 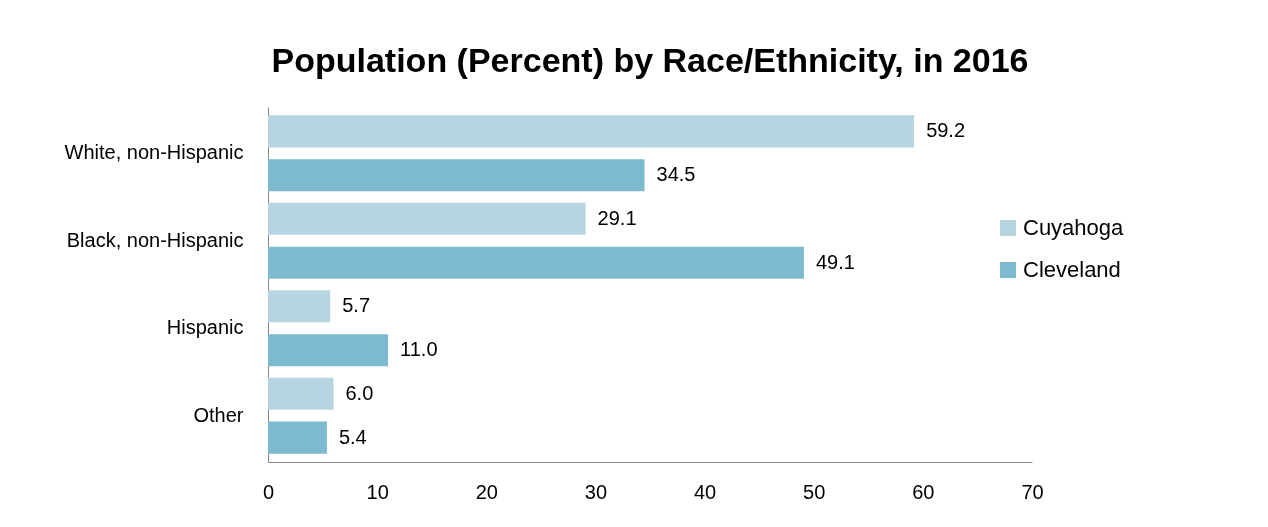 I want to click on y-tick-label: Black, non-Hispanic, so click(x=155, y=239).